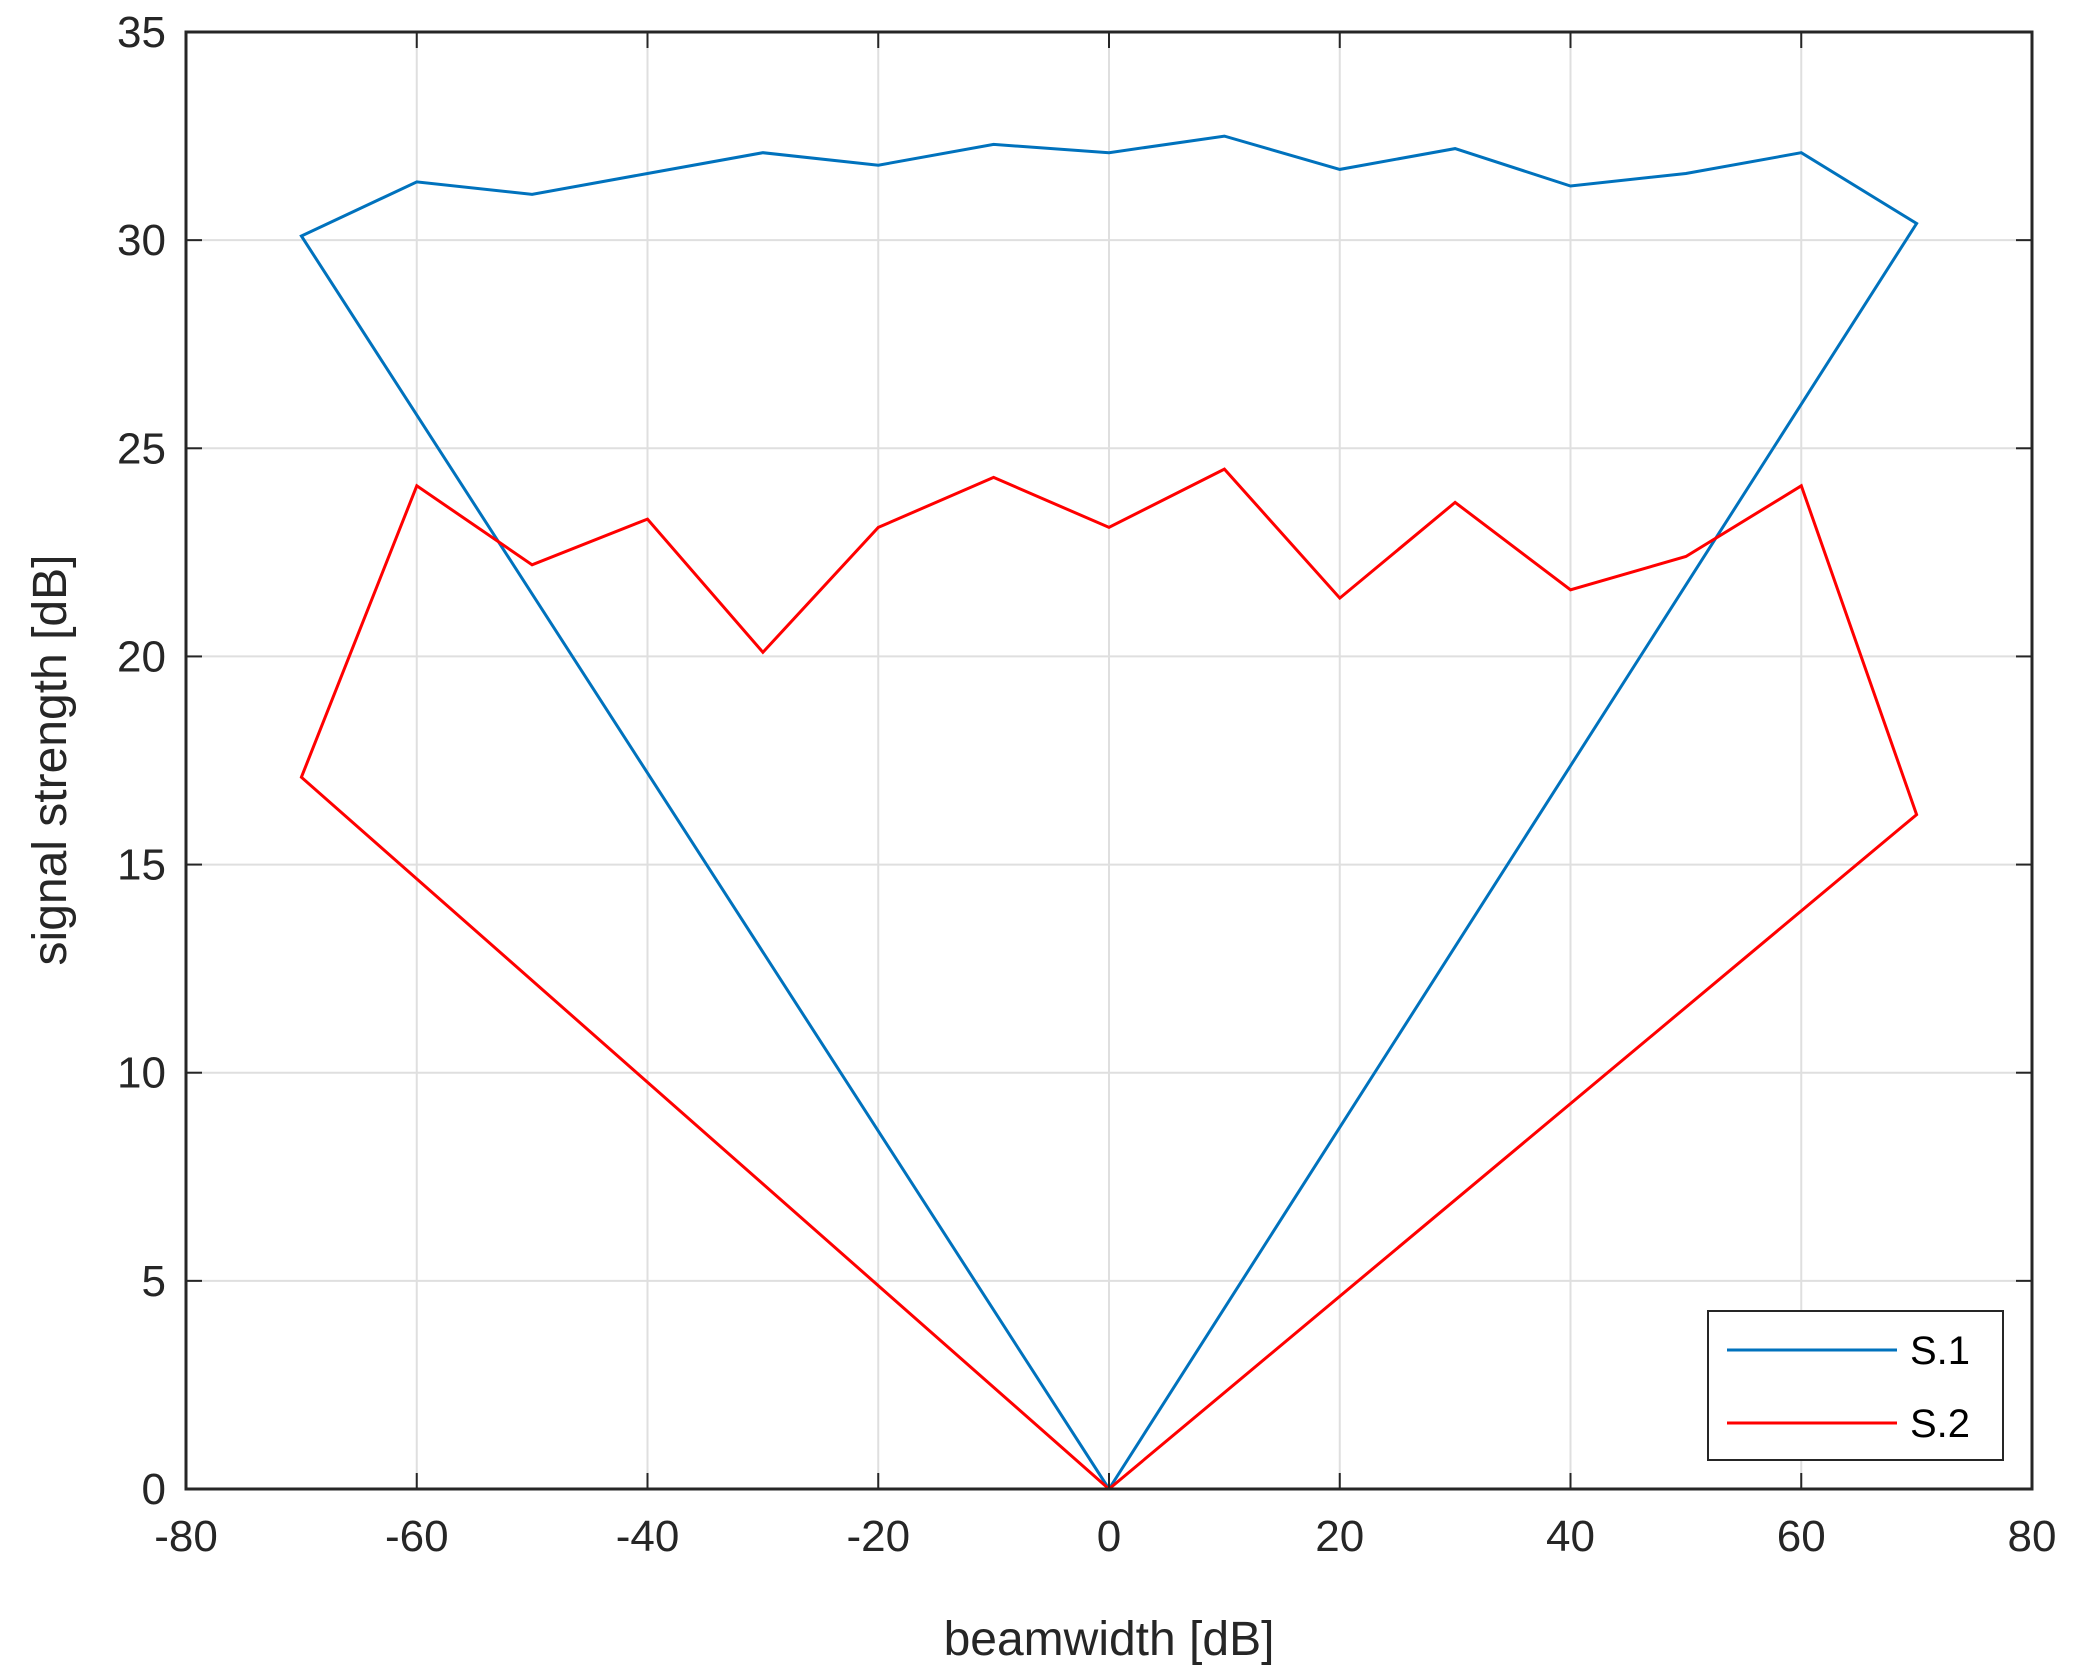 The width and height of the screenshot is (2073, 1679). What do you see at coordinates (1109, 1639) in the screenshot?
I see `x-axis-label: beamwidth [dB]` at bounding box center [1109, 1639].